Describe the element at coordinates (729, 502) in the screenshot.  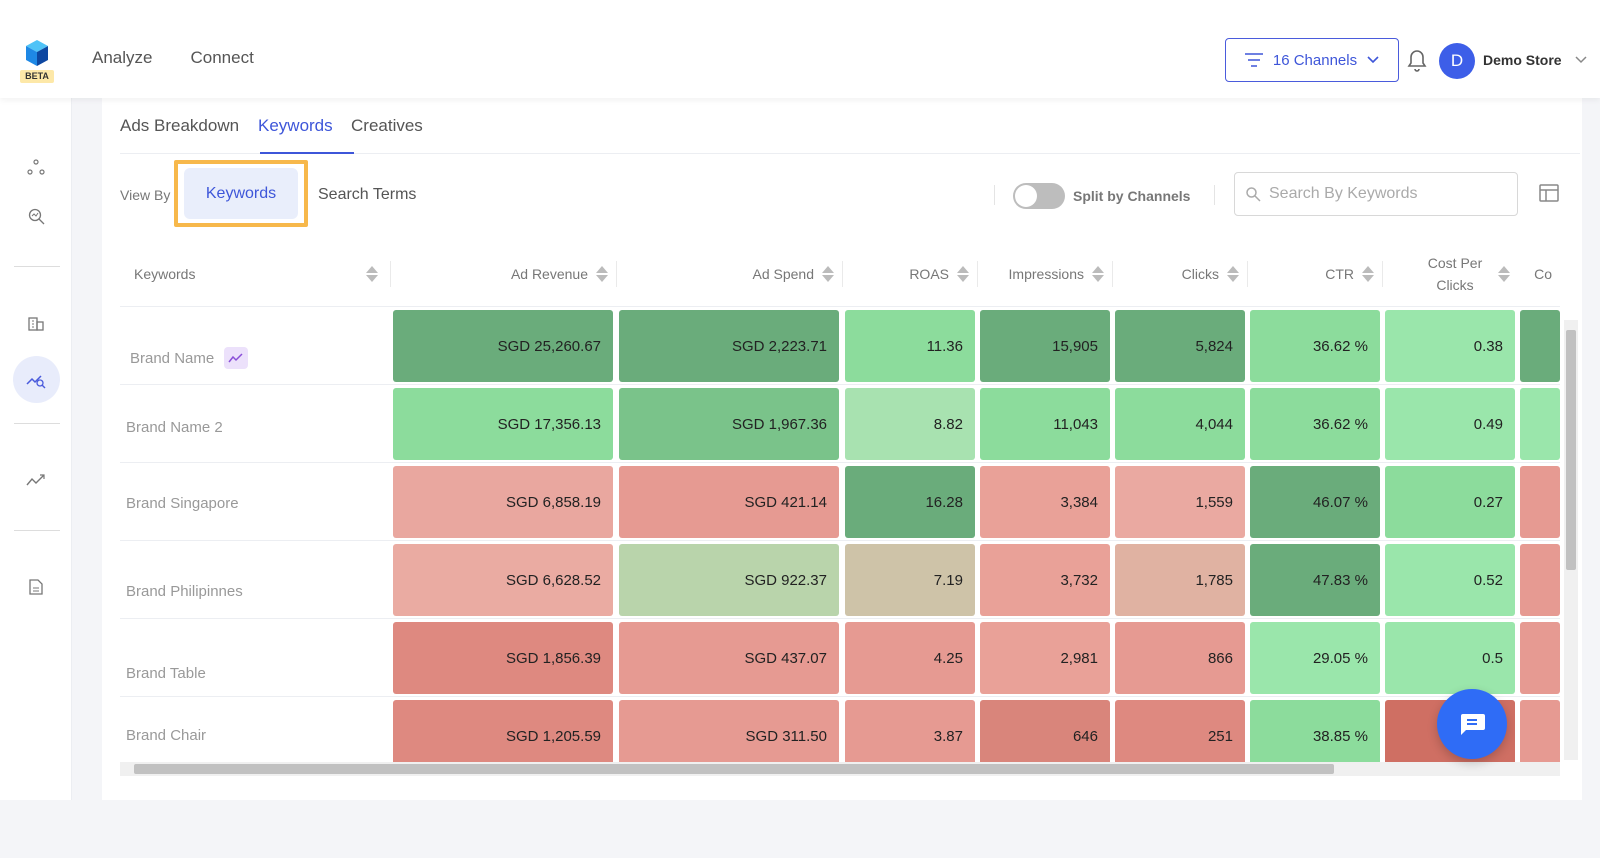
I see `metric-cell: SGD 421.14` at that location.